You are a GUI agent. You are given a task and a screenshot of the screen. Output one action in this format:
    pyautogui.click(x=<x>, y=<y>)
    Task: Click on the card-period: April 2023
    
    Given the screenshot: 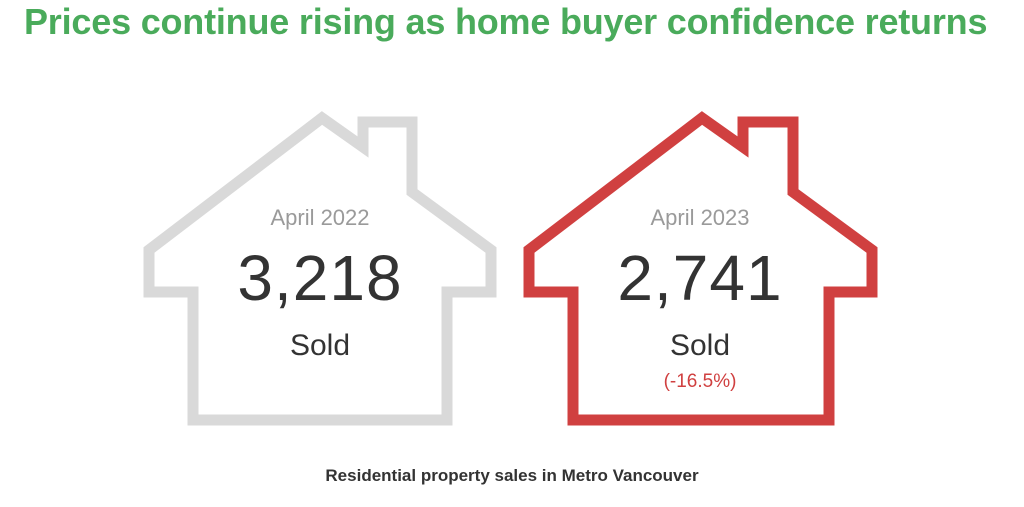 What is the action you would take?
    pyautogui.click(x=700, y=217)
    